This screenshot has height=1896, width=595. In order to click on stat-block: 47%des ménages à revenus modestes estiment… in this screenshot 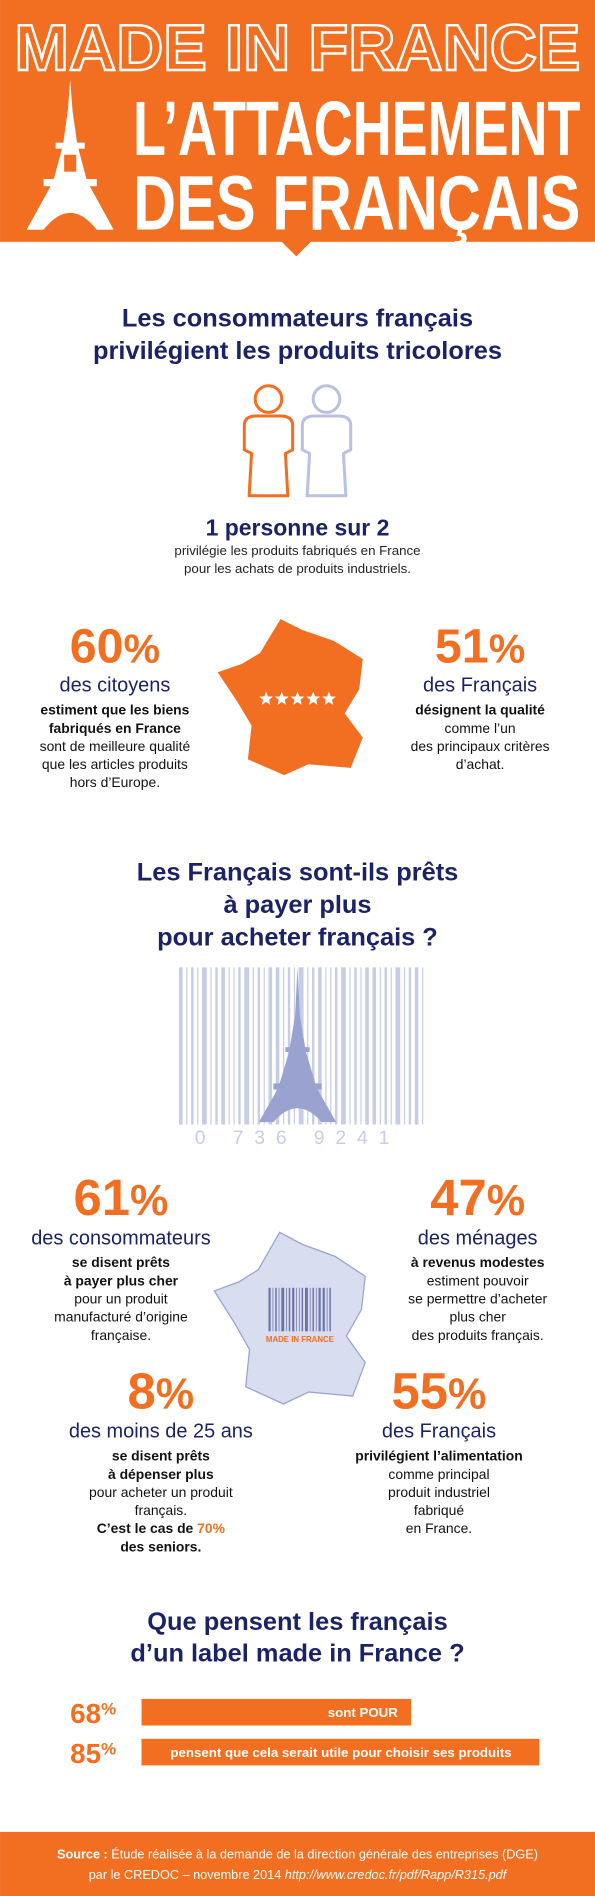, I will do `click(477, 1256)`.